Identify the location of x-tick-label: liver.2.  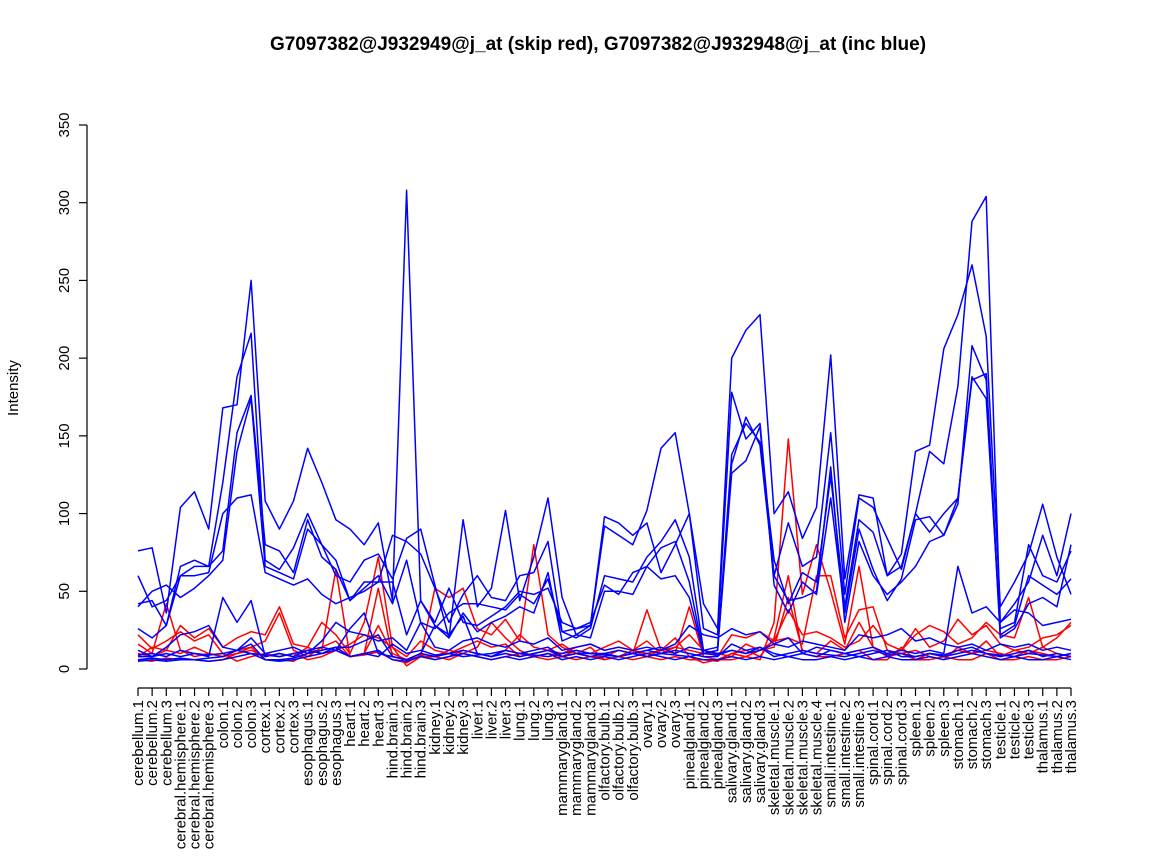
(491, 719).